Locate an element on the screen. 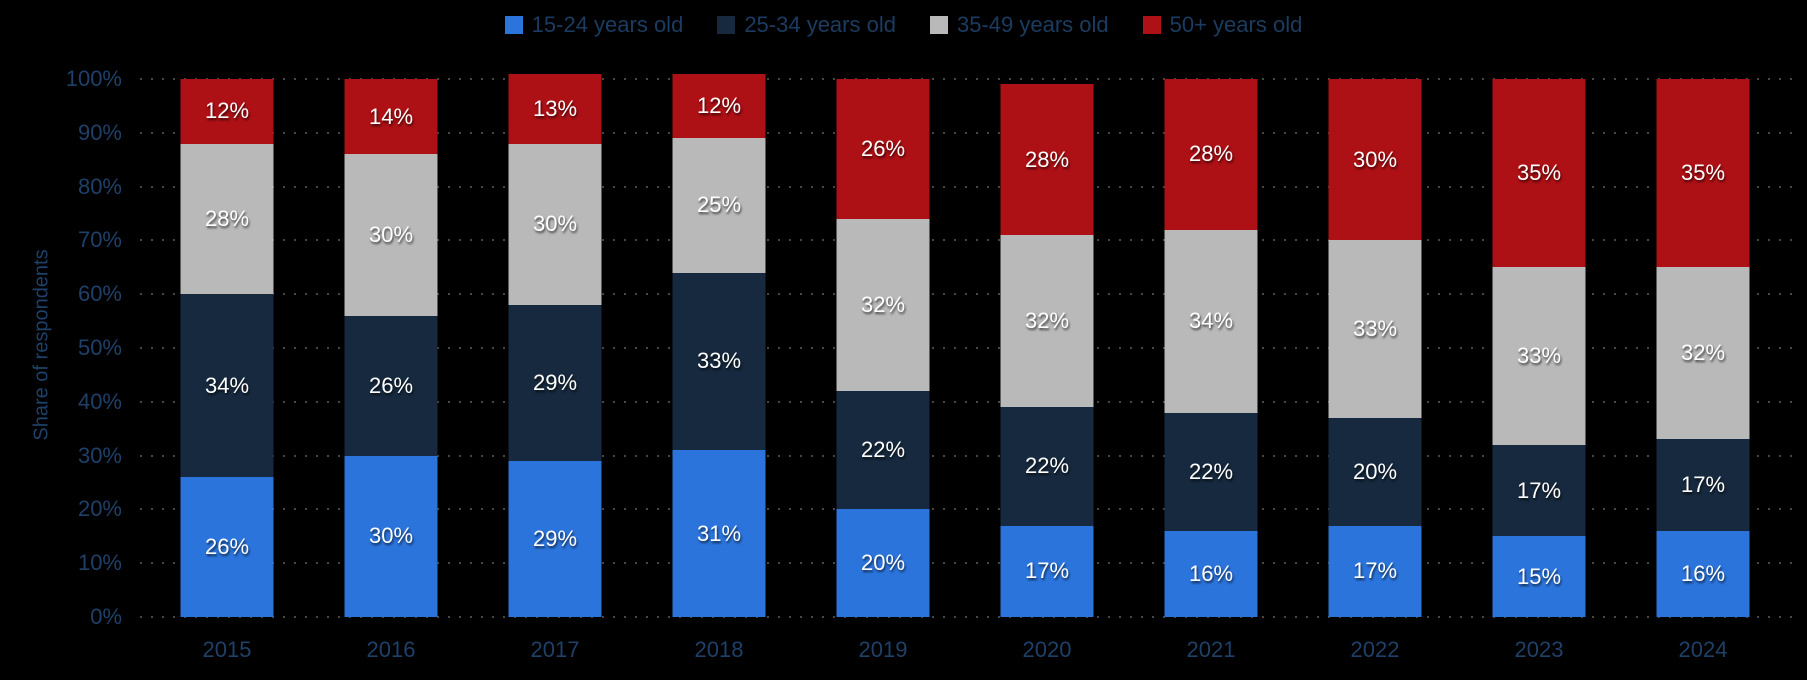 This screenshot has width=1807, height=680. bar-segment: 35% is located at coordinates (1703, 173).